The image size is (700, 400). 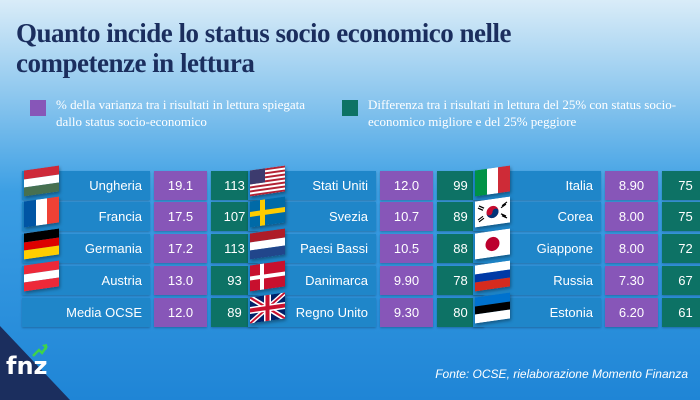 What do you see at coordinates (121, 280) in the screenshot?
I see `country-label: Austria` at bounding box center [121, 280].